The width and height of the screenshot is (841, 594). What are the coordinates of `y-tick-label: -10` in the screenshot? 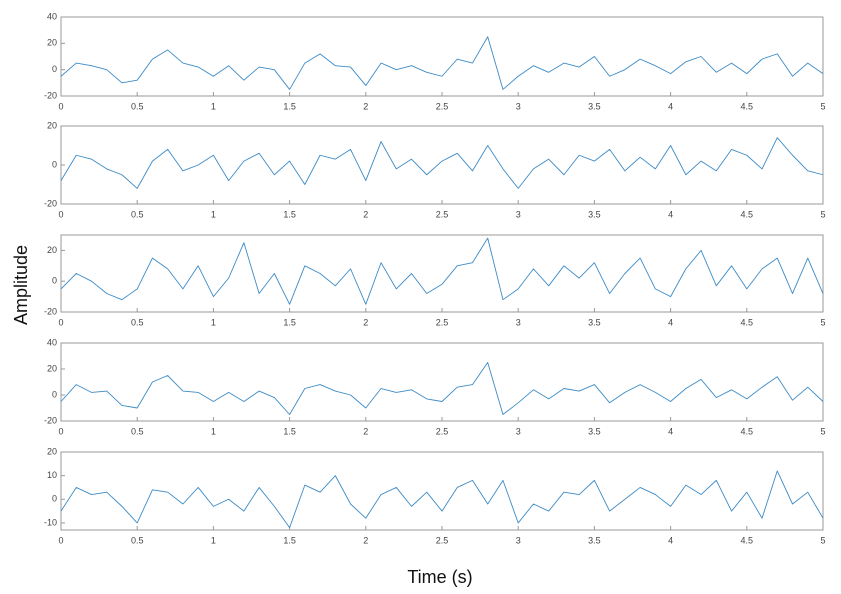 It's located at (50, 522).